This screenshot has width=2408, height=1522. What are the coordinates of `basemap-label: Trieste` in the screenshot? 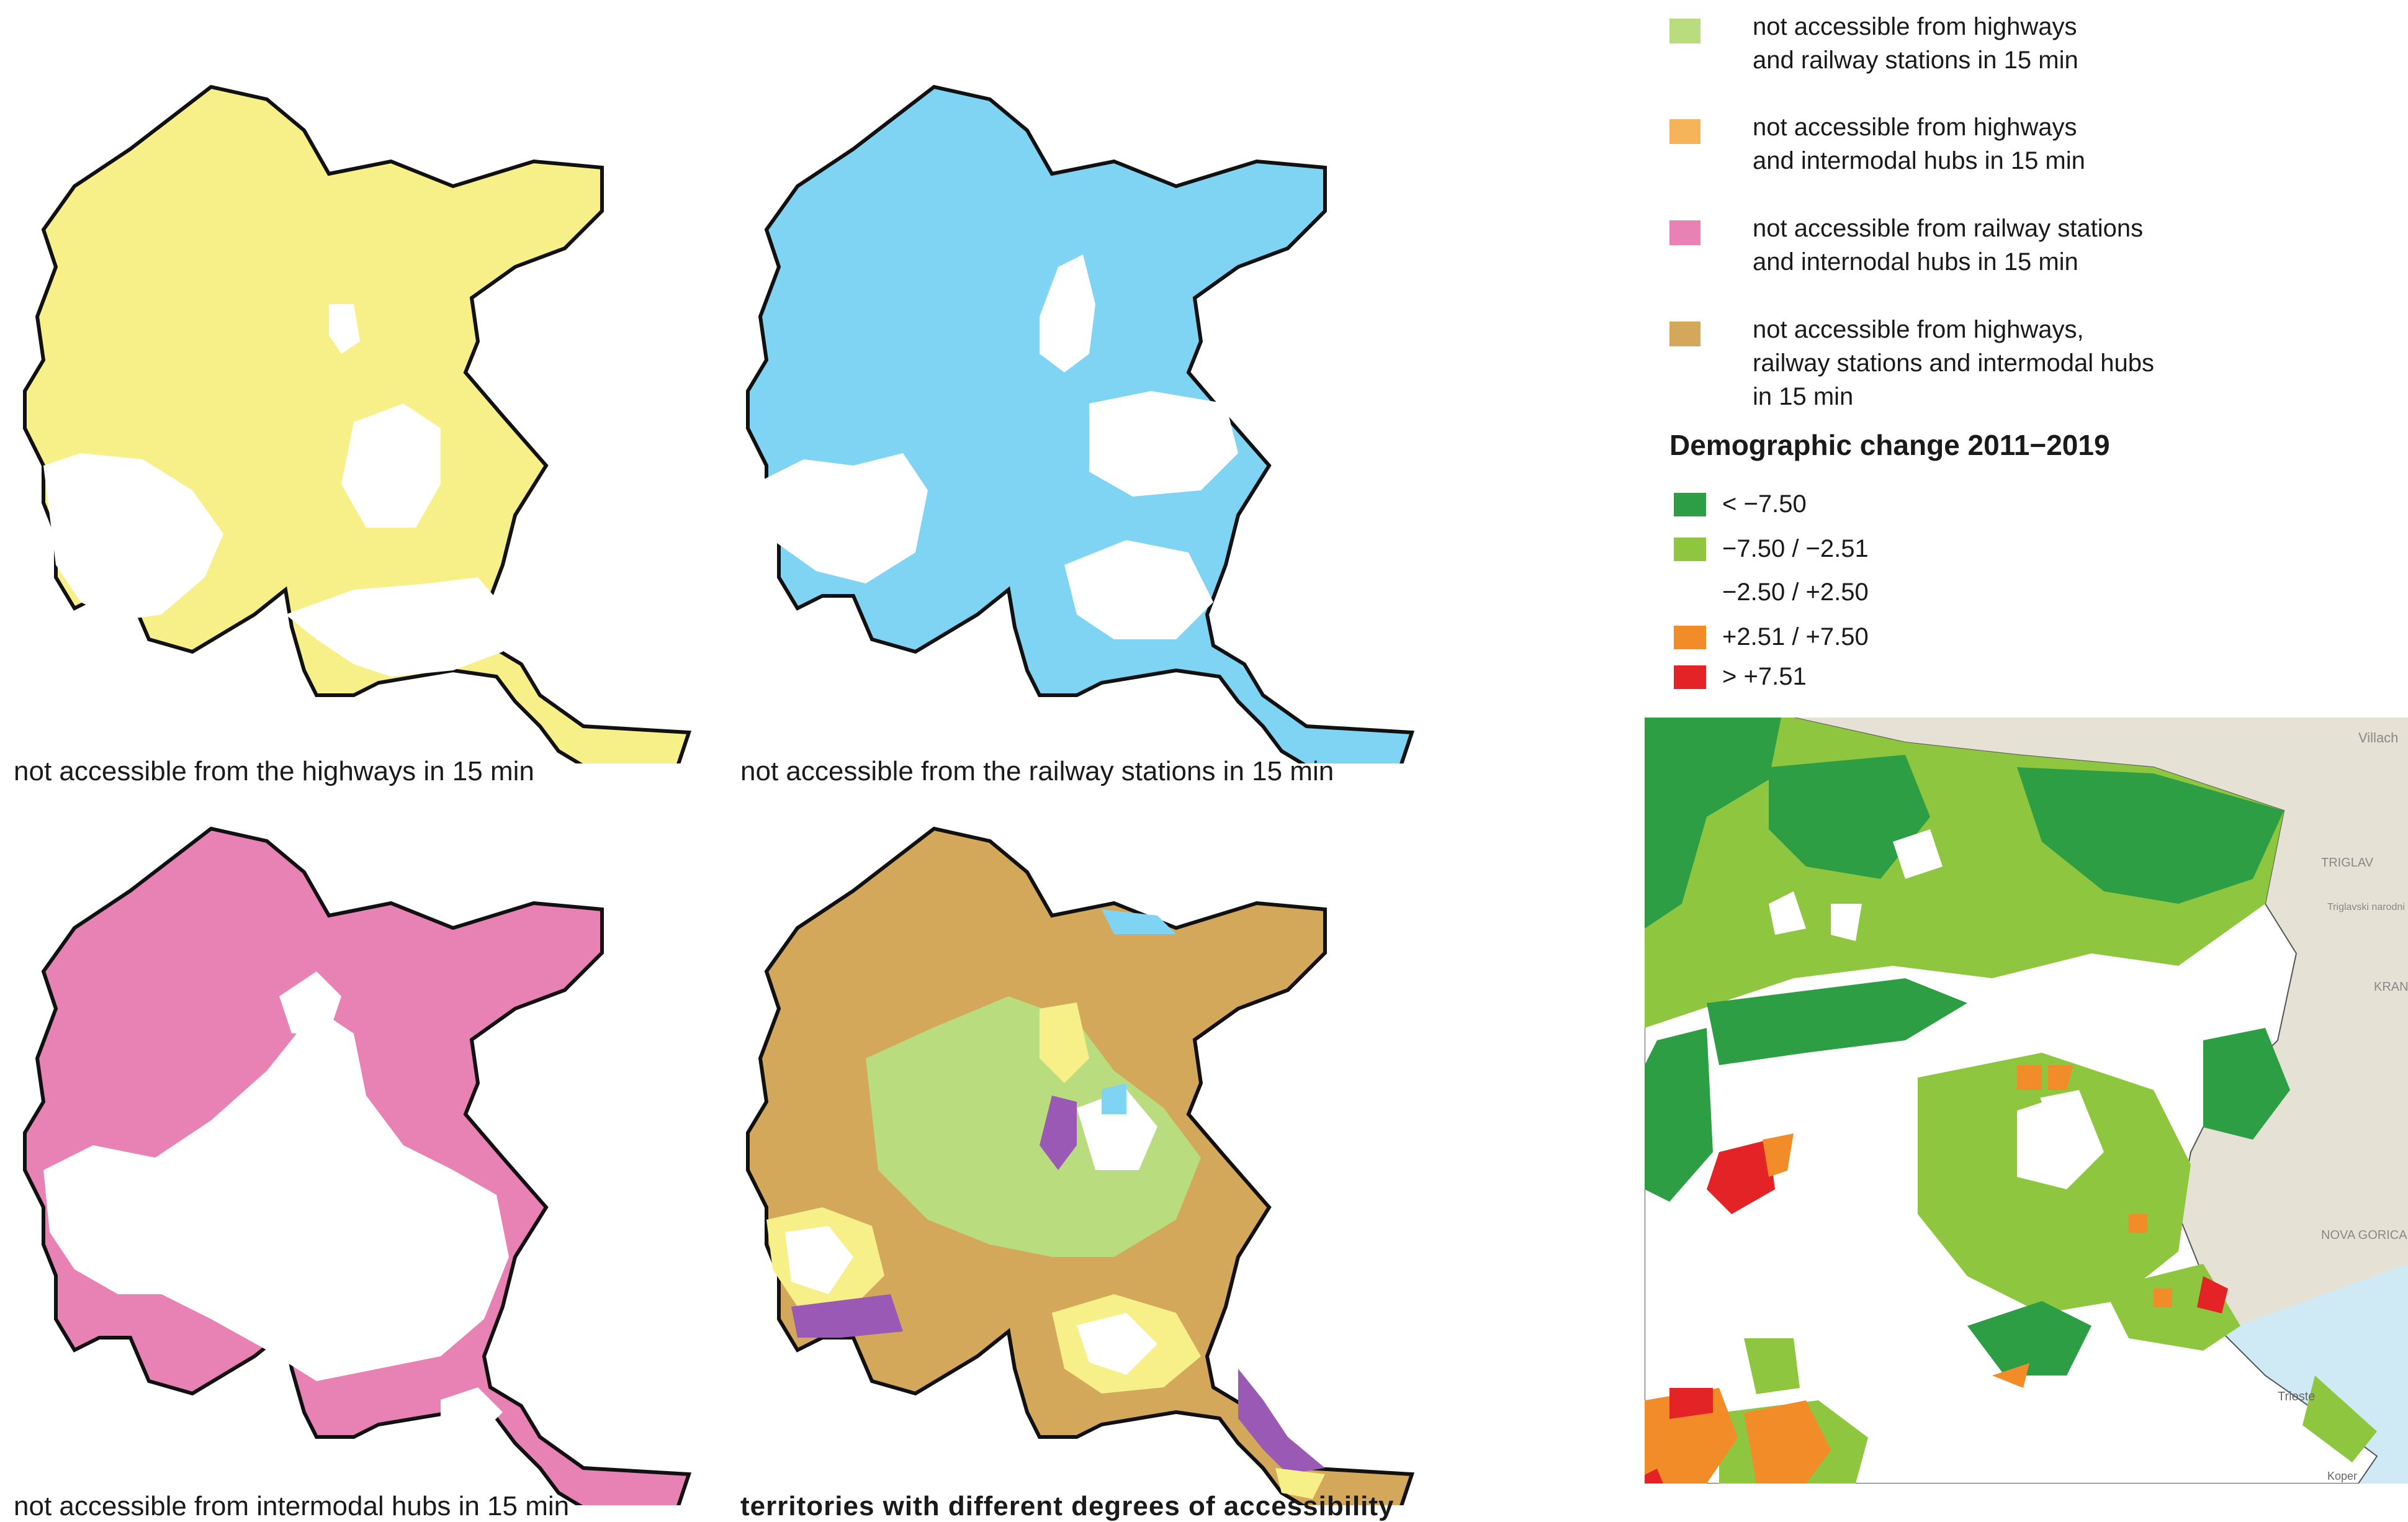 It's located at (2296, 1396).